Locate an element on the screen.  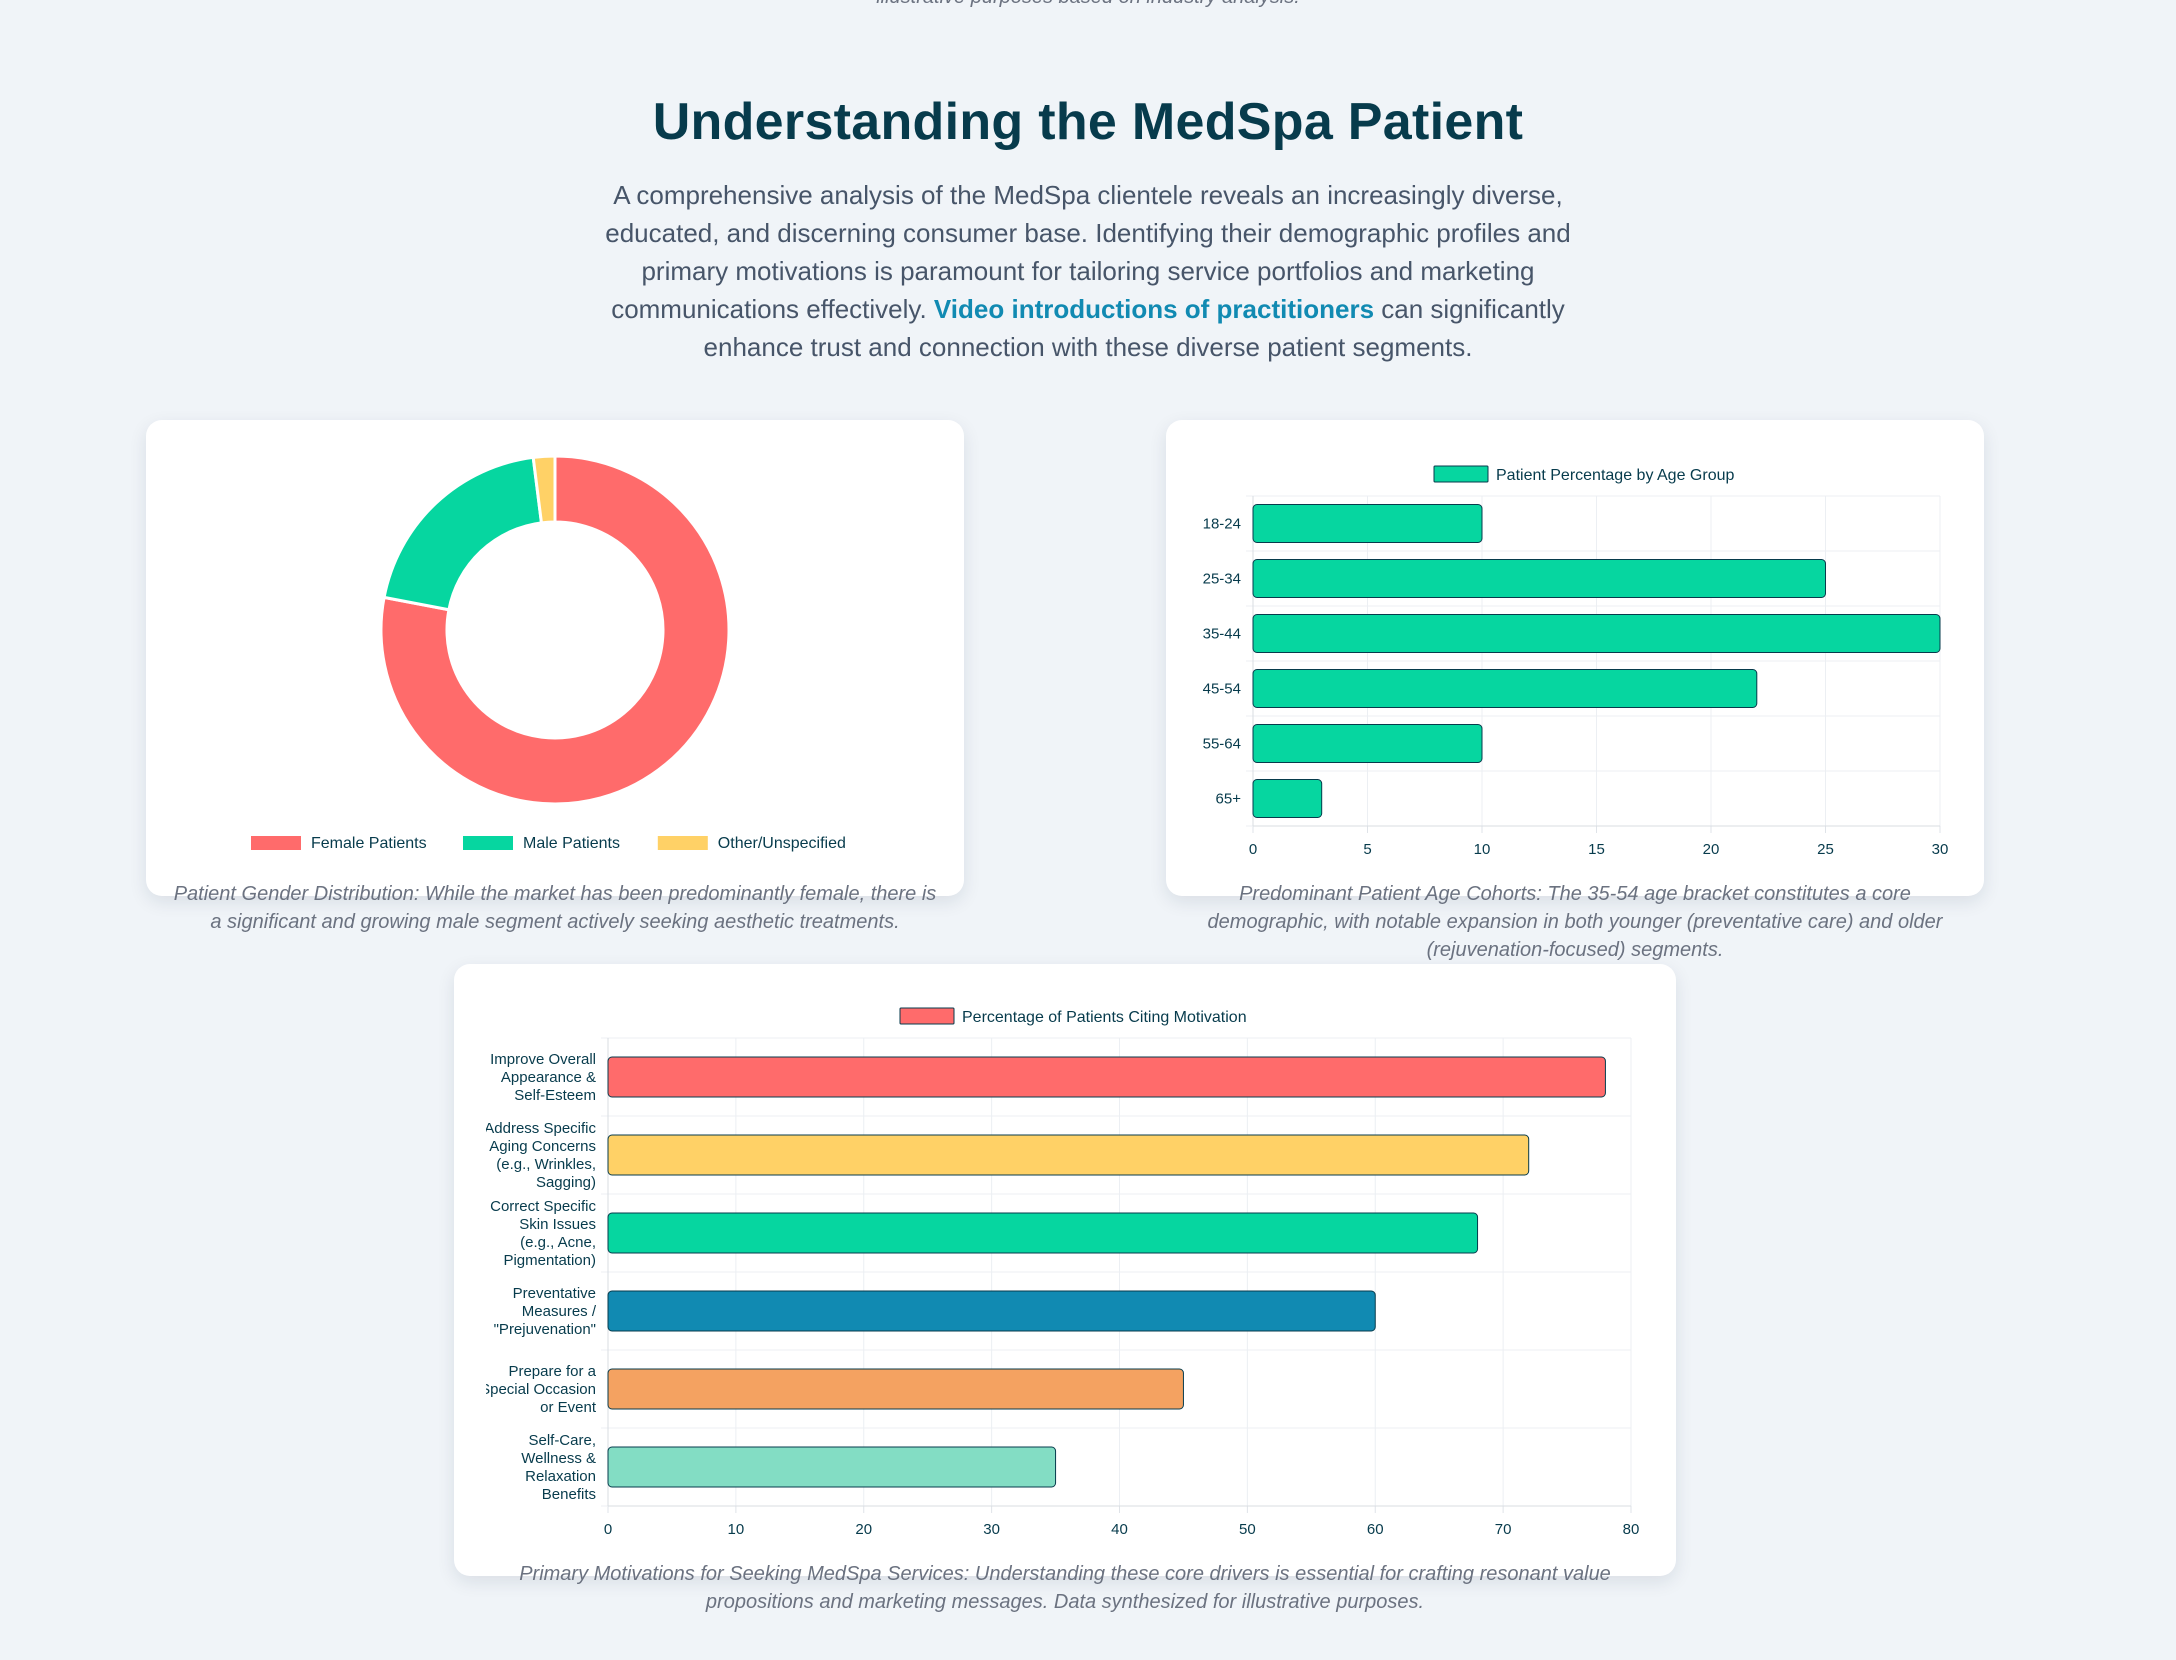
y-tick-label: Appearance & is located at coordinates (548, 1077).